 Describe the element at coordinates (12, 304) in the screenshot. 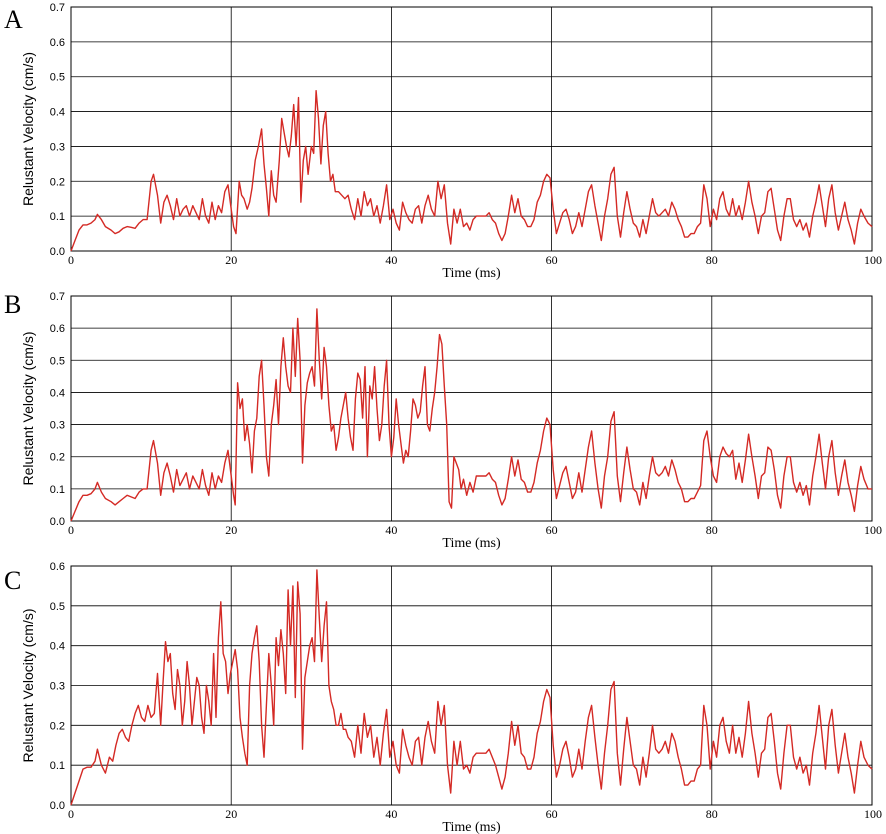

I see `panel-label: B` at that location.